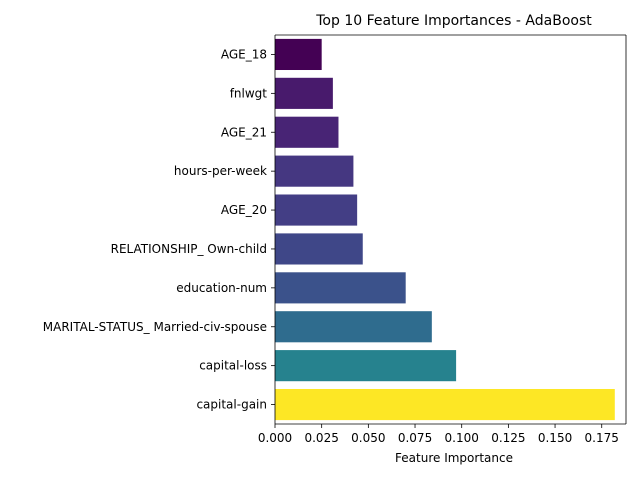 The width and height of the screenshot is (640, 480). I want to click on x-axis-ticks: 0.000 0.025 0.050 0.075 0.100 0.125 0.150 0.175, so click(438, 434).